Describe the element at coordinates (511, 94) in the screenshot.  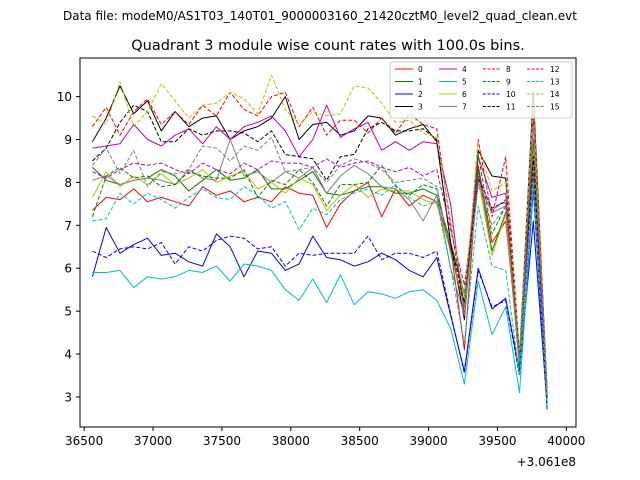
I see `legend-label-10: 10` at that location.